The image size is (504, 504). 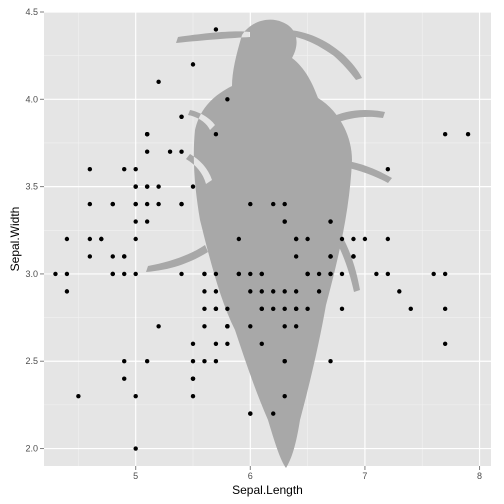 What do you see at coordinates (31, 449) in the screenshot?
I see `y-tick-label: 2.0` at bounding box center [31, 449].